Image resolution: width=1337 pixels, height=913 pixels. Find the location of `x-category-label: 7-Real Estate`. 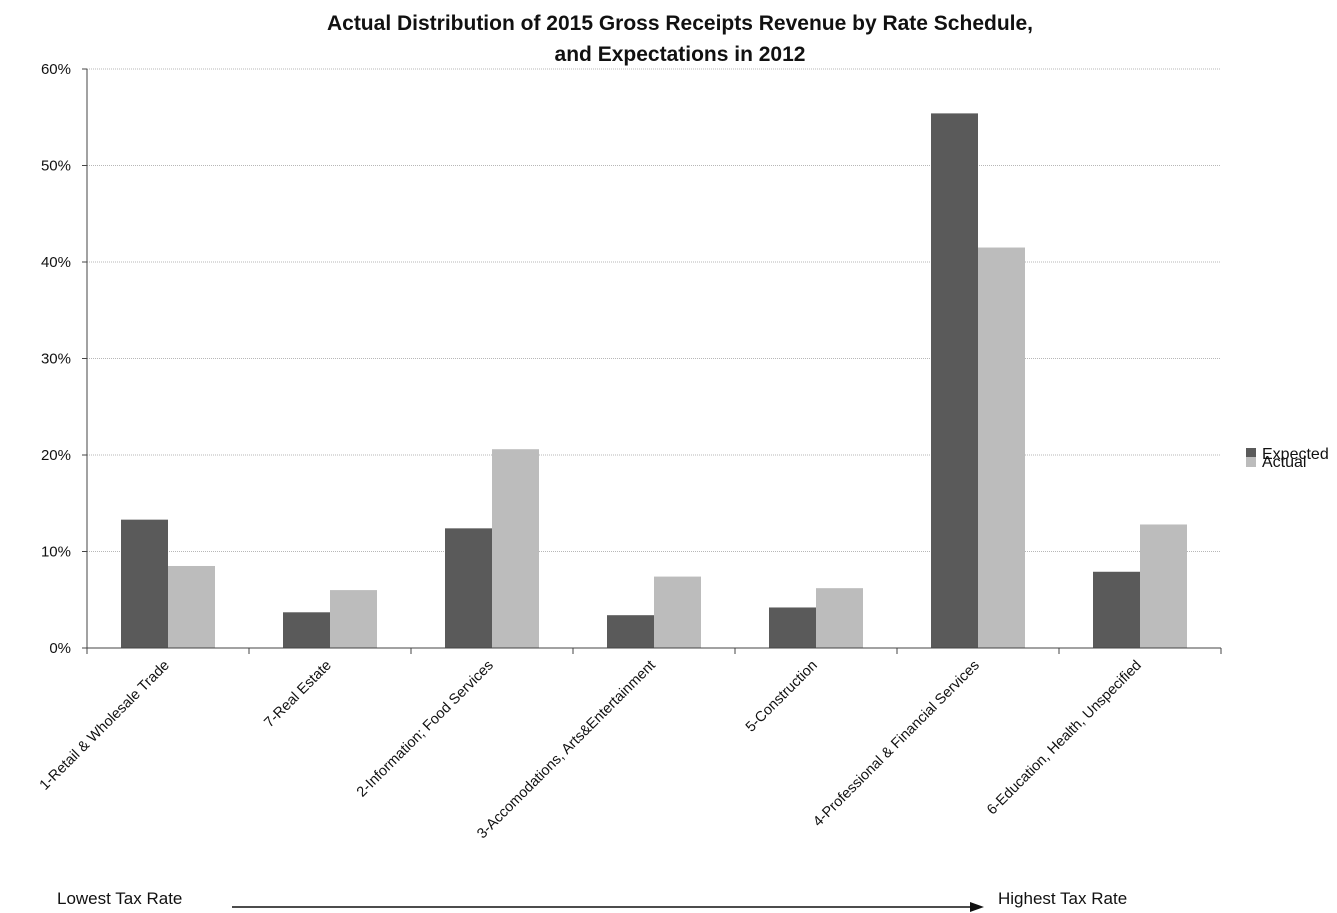

x-category-label: 7-Real Estate is located at coordinates (297, 694).